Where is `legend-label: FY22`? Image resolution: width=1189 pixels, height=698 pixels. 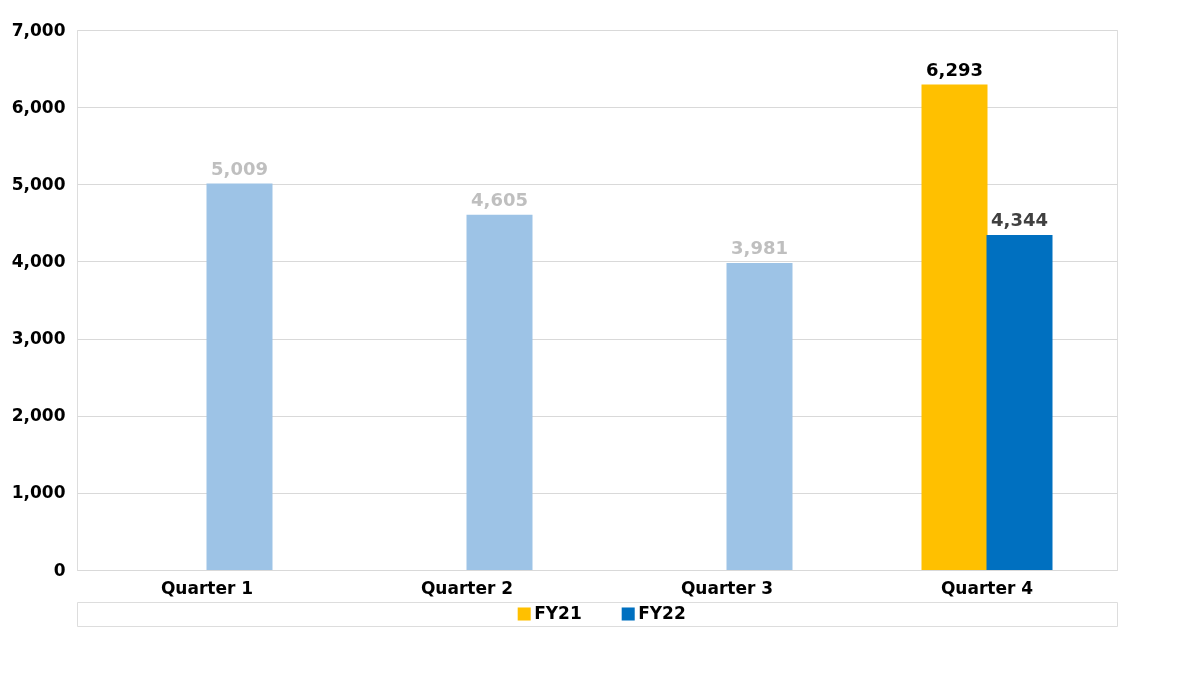
legend-label: FY22 is located at coordinates (662, 613).